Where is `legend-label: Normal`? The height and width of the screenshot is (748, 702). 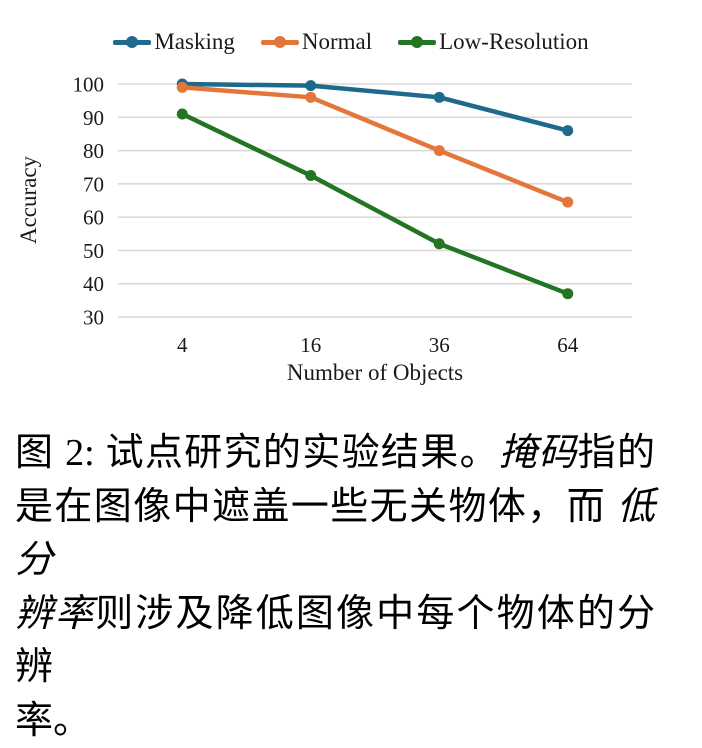
legend-label: Normal is located at coordinates (337, 42).